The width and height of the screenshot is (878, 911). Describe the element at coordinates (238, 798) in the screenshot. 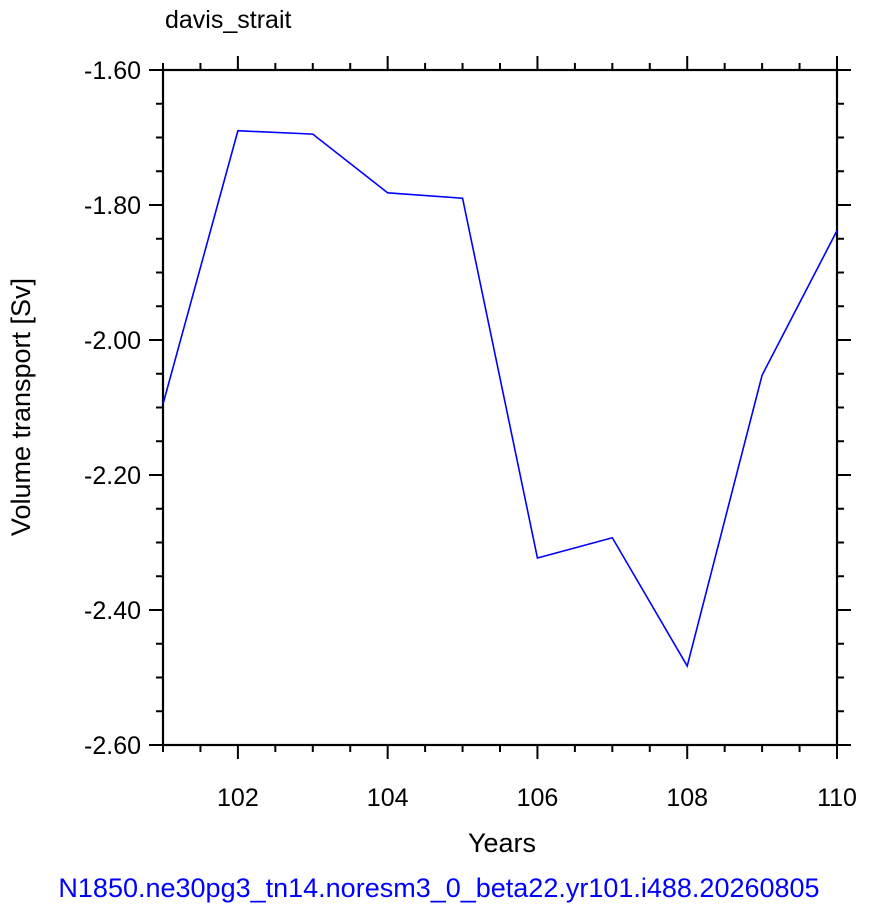

I see `x-tick-label: 102` at that location.